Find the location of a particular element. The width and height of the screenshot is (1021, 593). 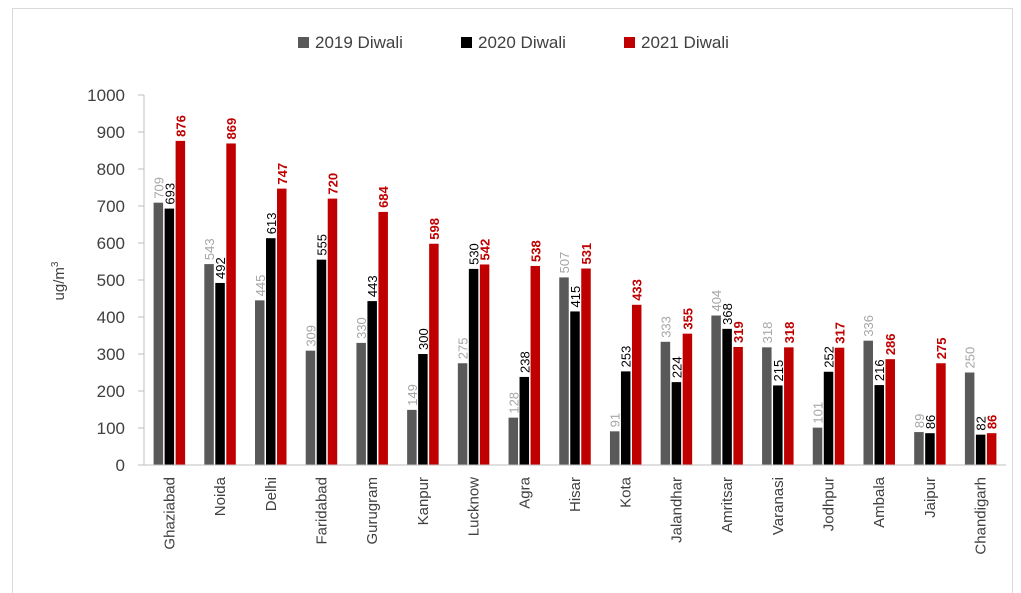

x-category-label: Lucknow is located at coordinates (474, 506).